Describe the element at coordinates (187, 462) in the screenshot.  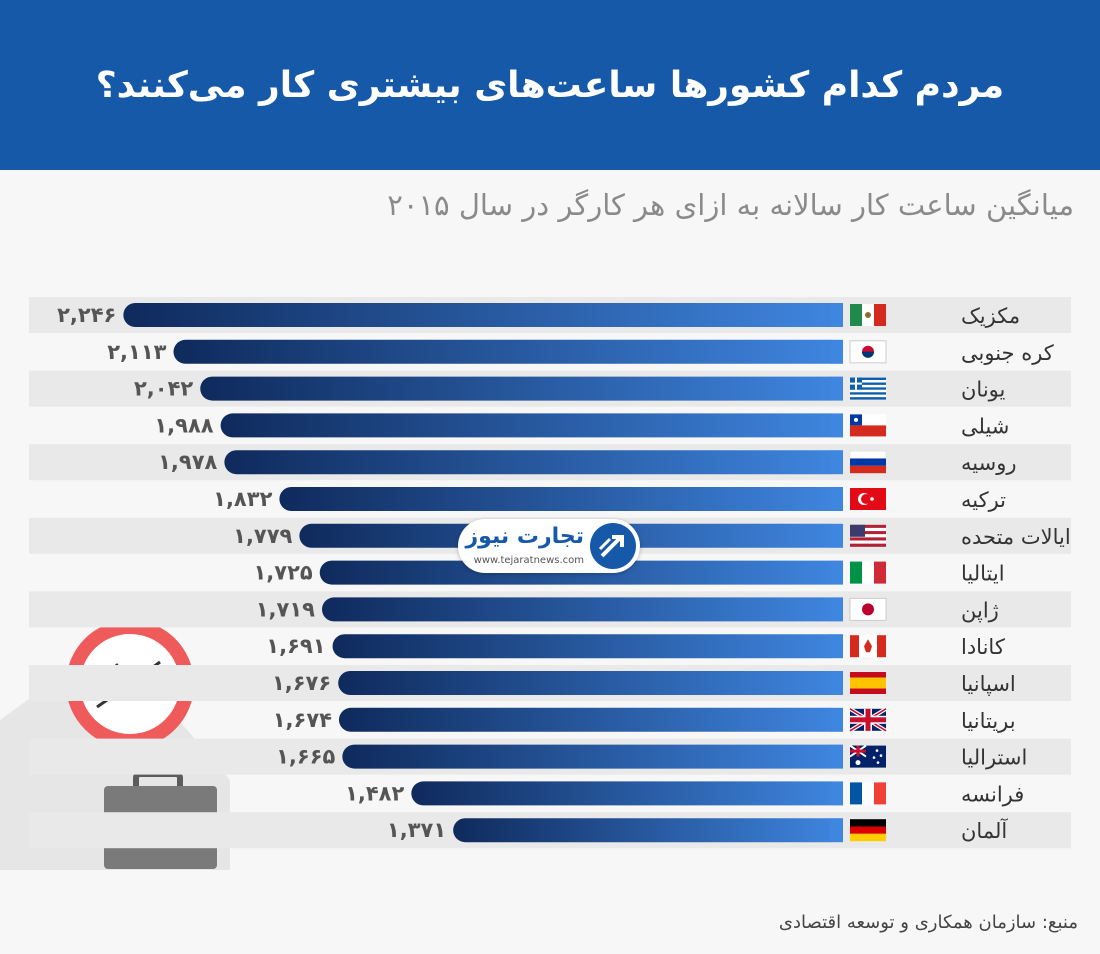
I see `value-label: ۱,۹۷۸` at that location.